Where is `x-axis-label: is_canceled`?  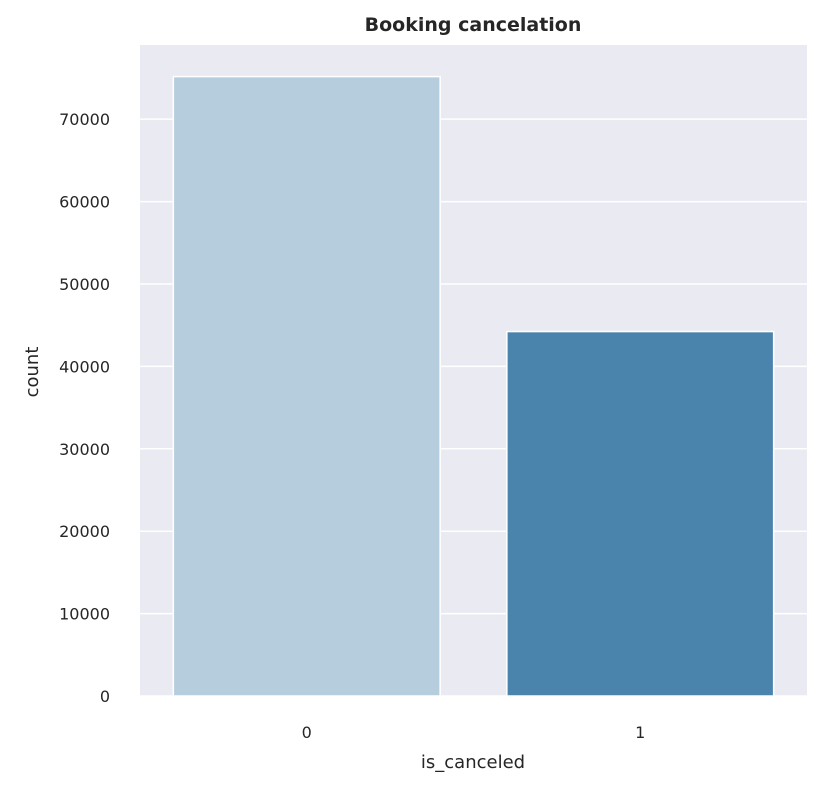
x-axis-label: is_canceled is located at coordinates (473, 762).